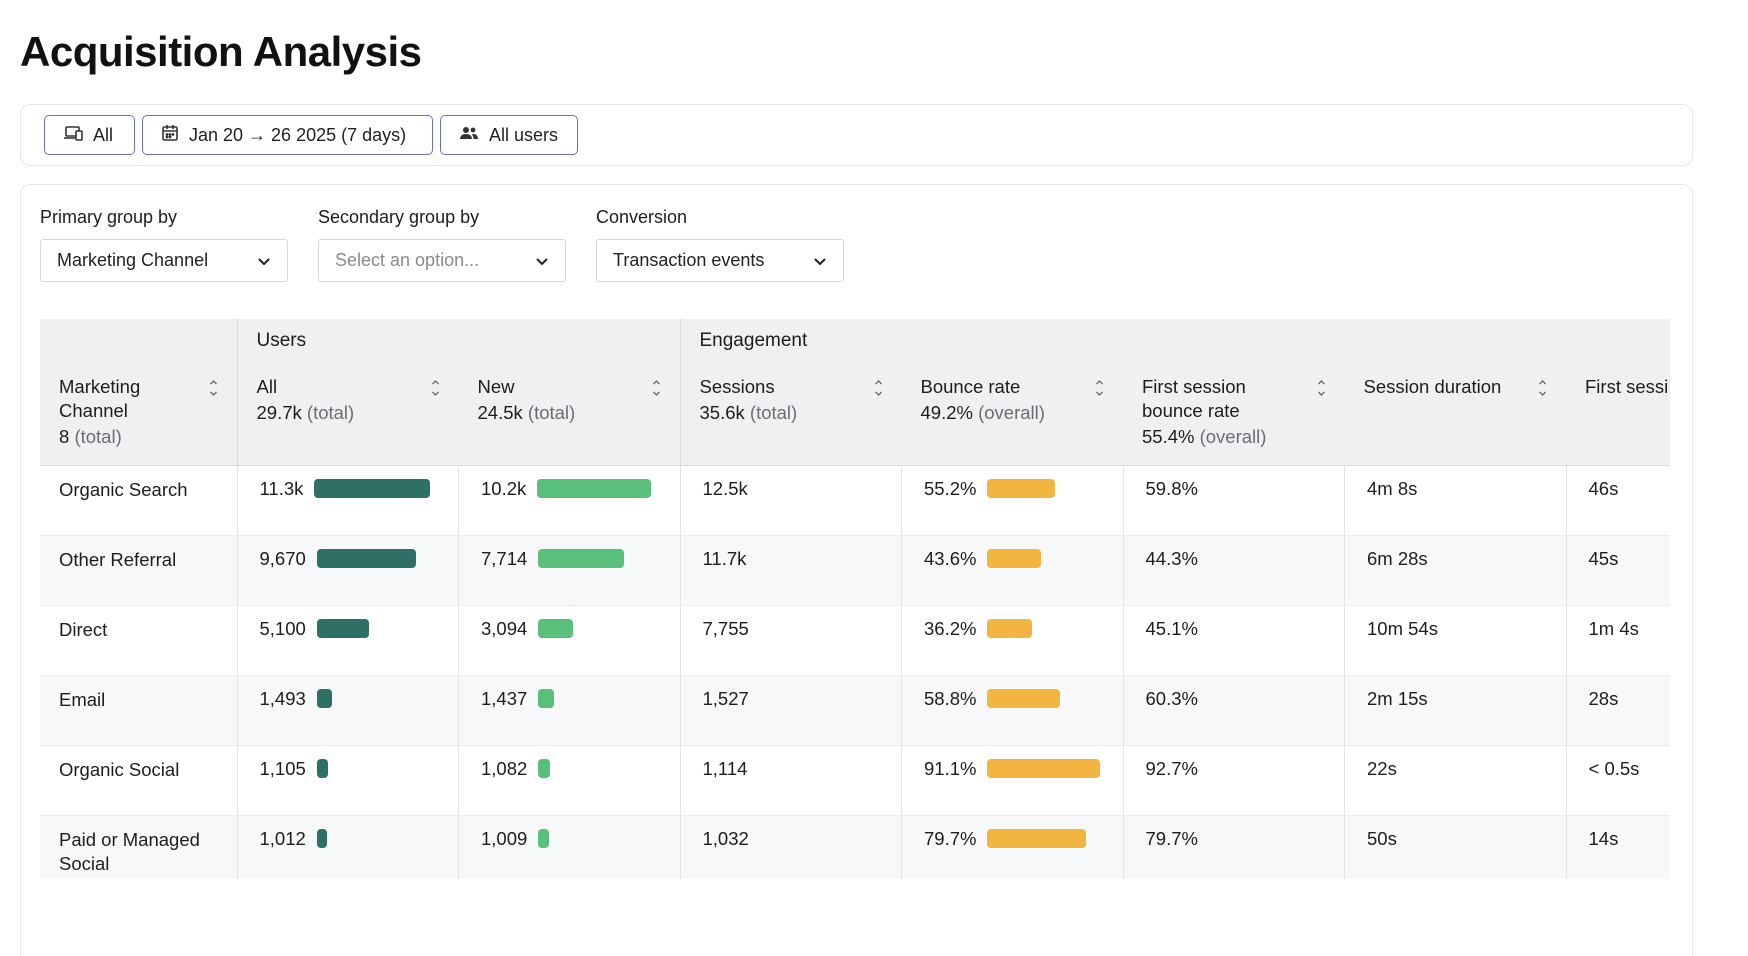 The height and width of the screenshot is (956, 1748). I want to click on cell-bounce-rate: 91.1%, so click(1012, 780).